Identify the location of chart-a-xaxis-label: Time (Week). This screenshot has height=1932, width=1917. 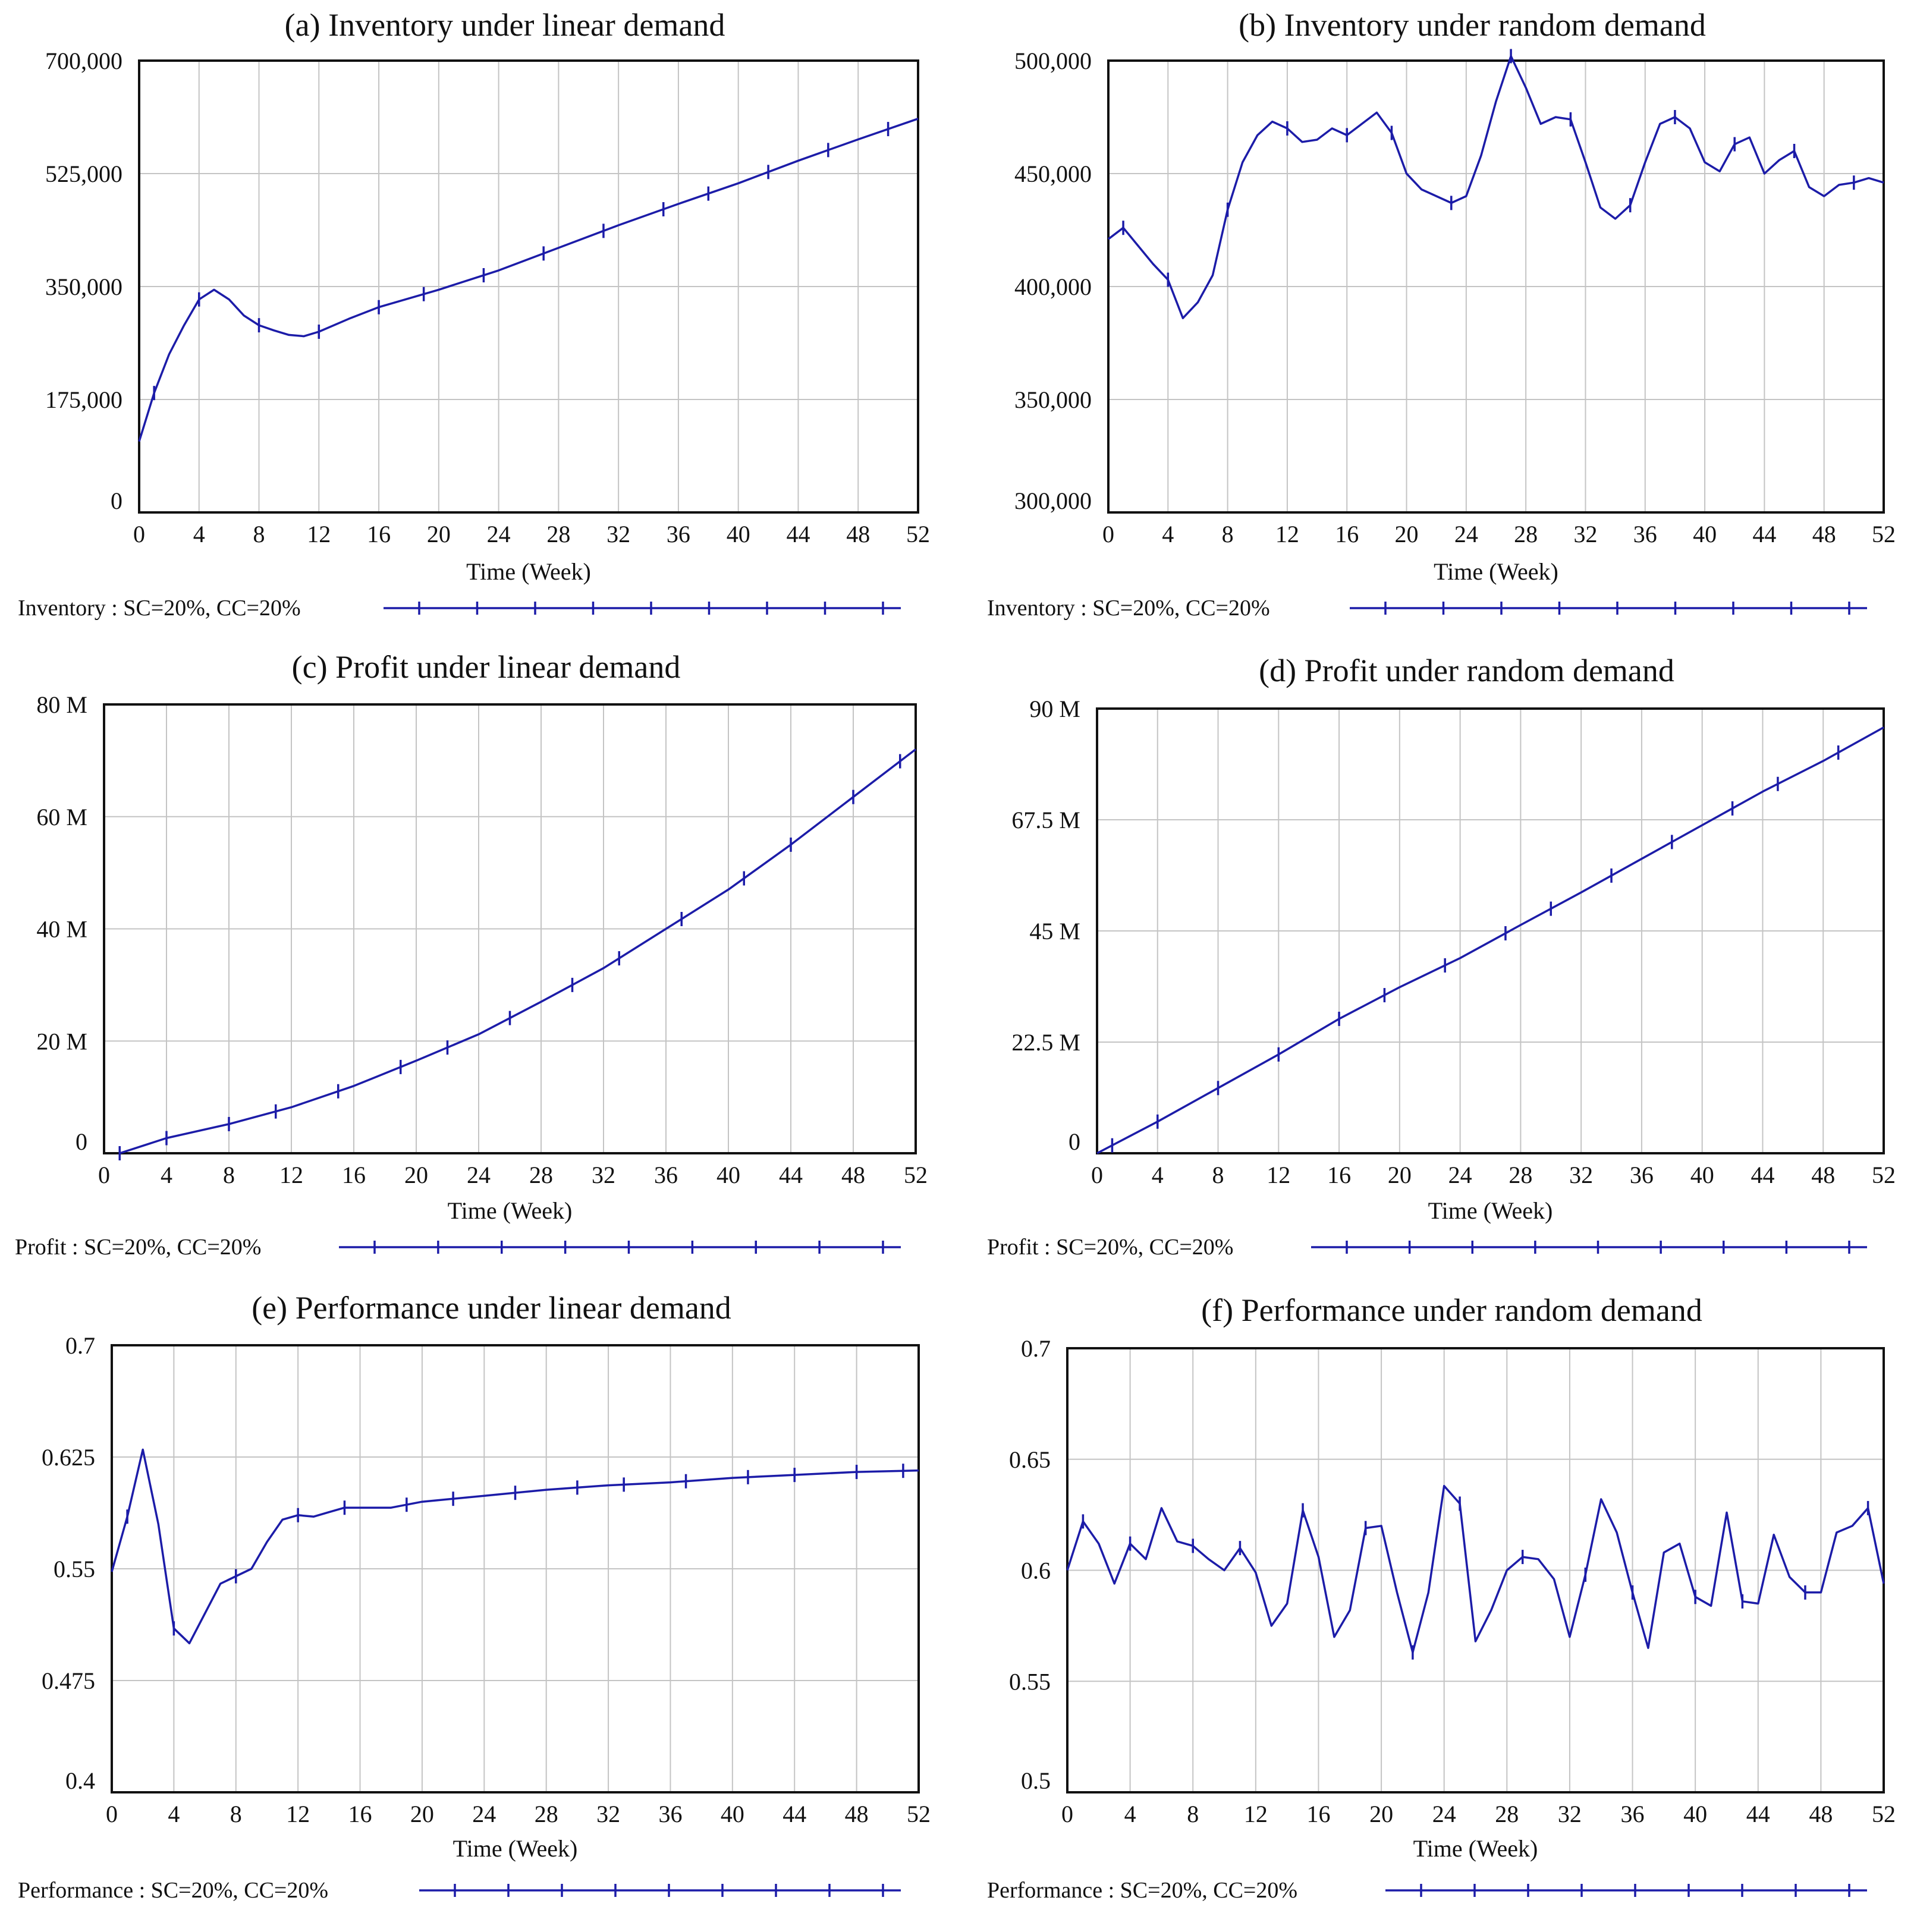
(528, 571).